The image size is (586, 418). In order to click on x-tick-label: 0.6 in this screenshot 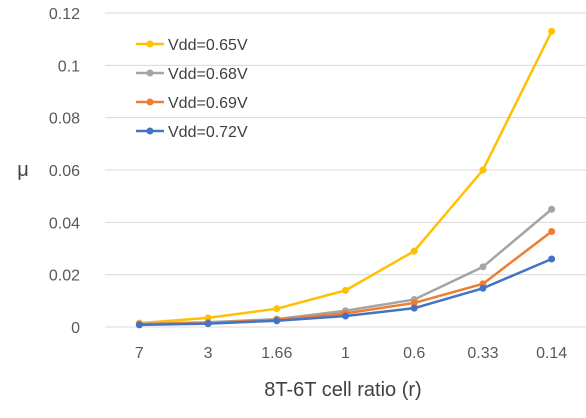, I will do `click(414, 353)`.